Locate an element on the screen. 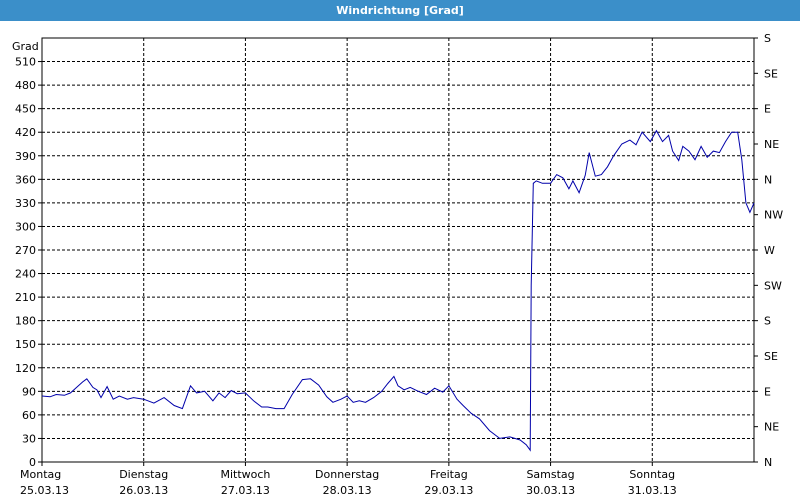 The height and width of the screenshot is (500, 800). y-tick-label: 60 is located at coordinates (29, 415).